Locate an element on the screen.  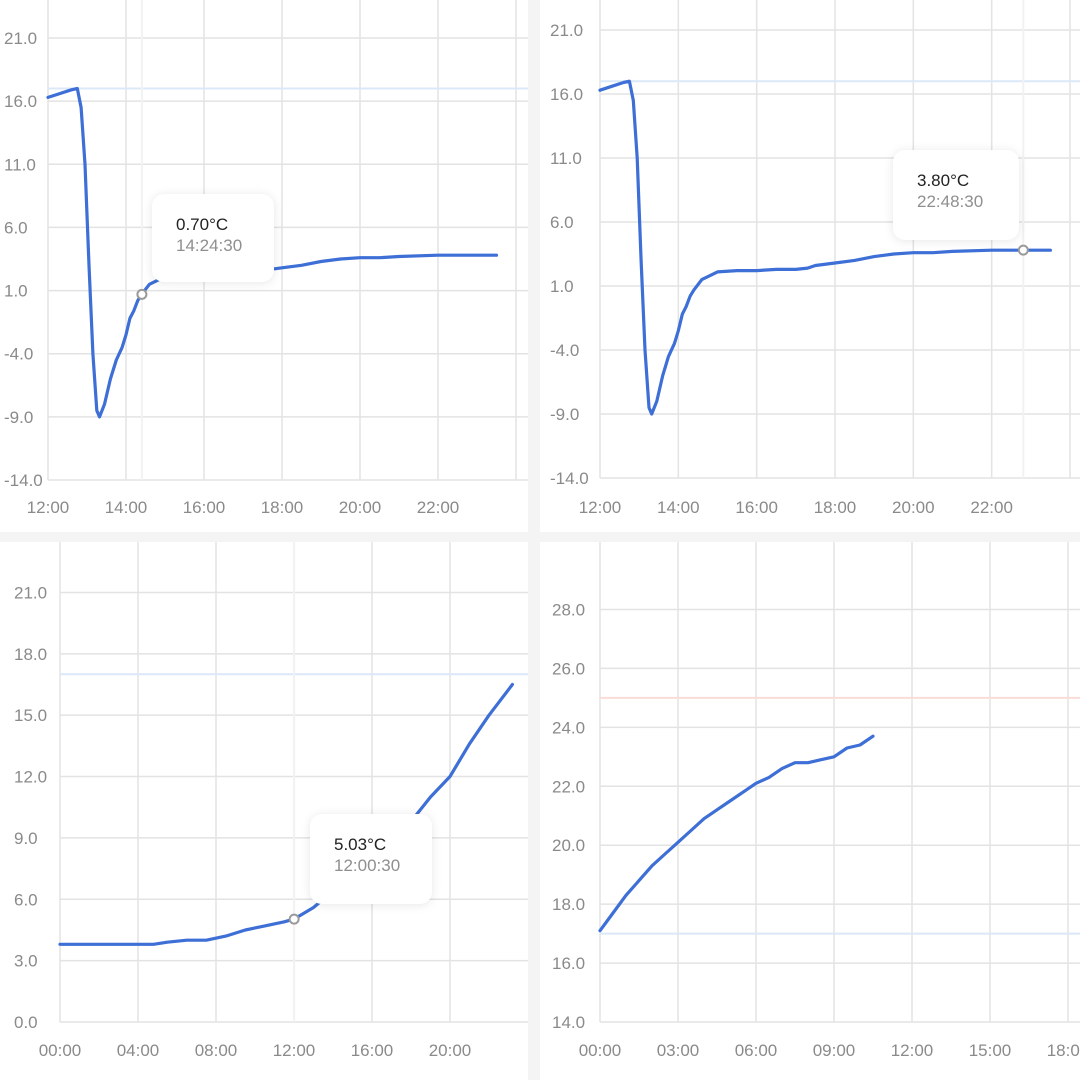
x-tick-label: 09:00 is located at coordinates (834, 1050).